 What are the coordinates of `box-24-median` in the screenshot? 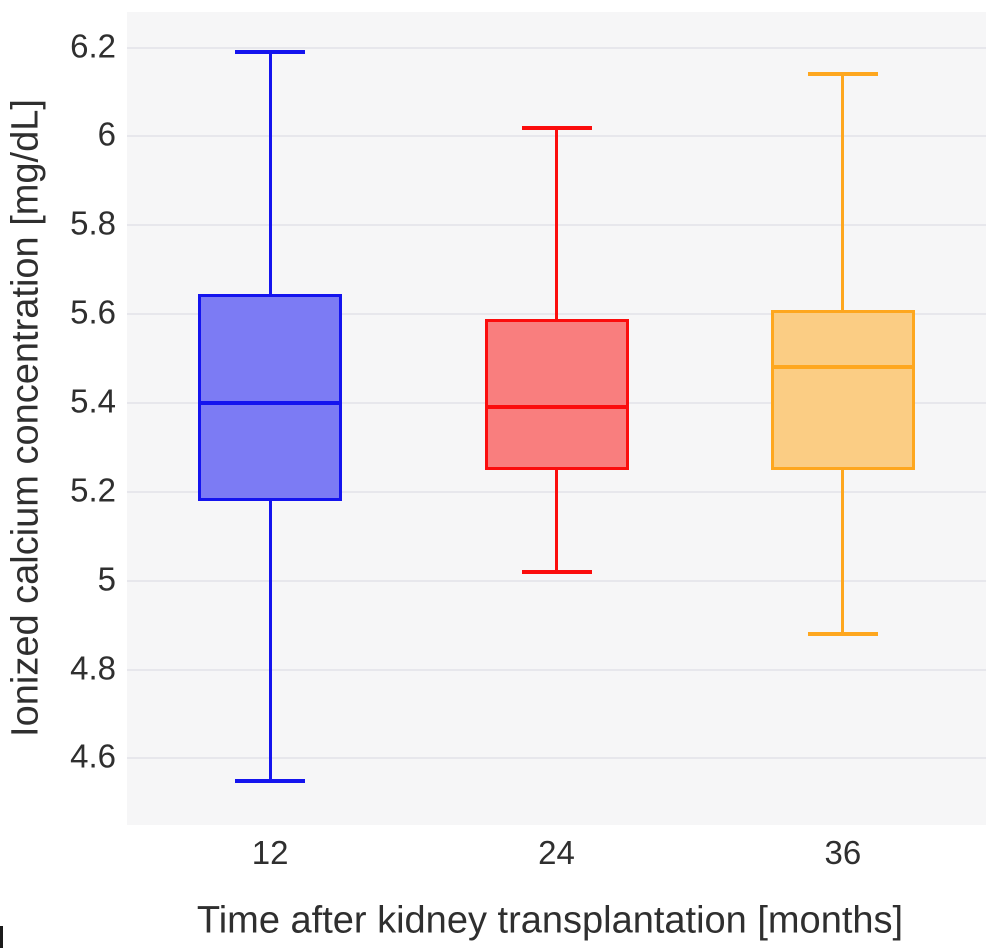 It's located at (556, 407).